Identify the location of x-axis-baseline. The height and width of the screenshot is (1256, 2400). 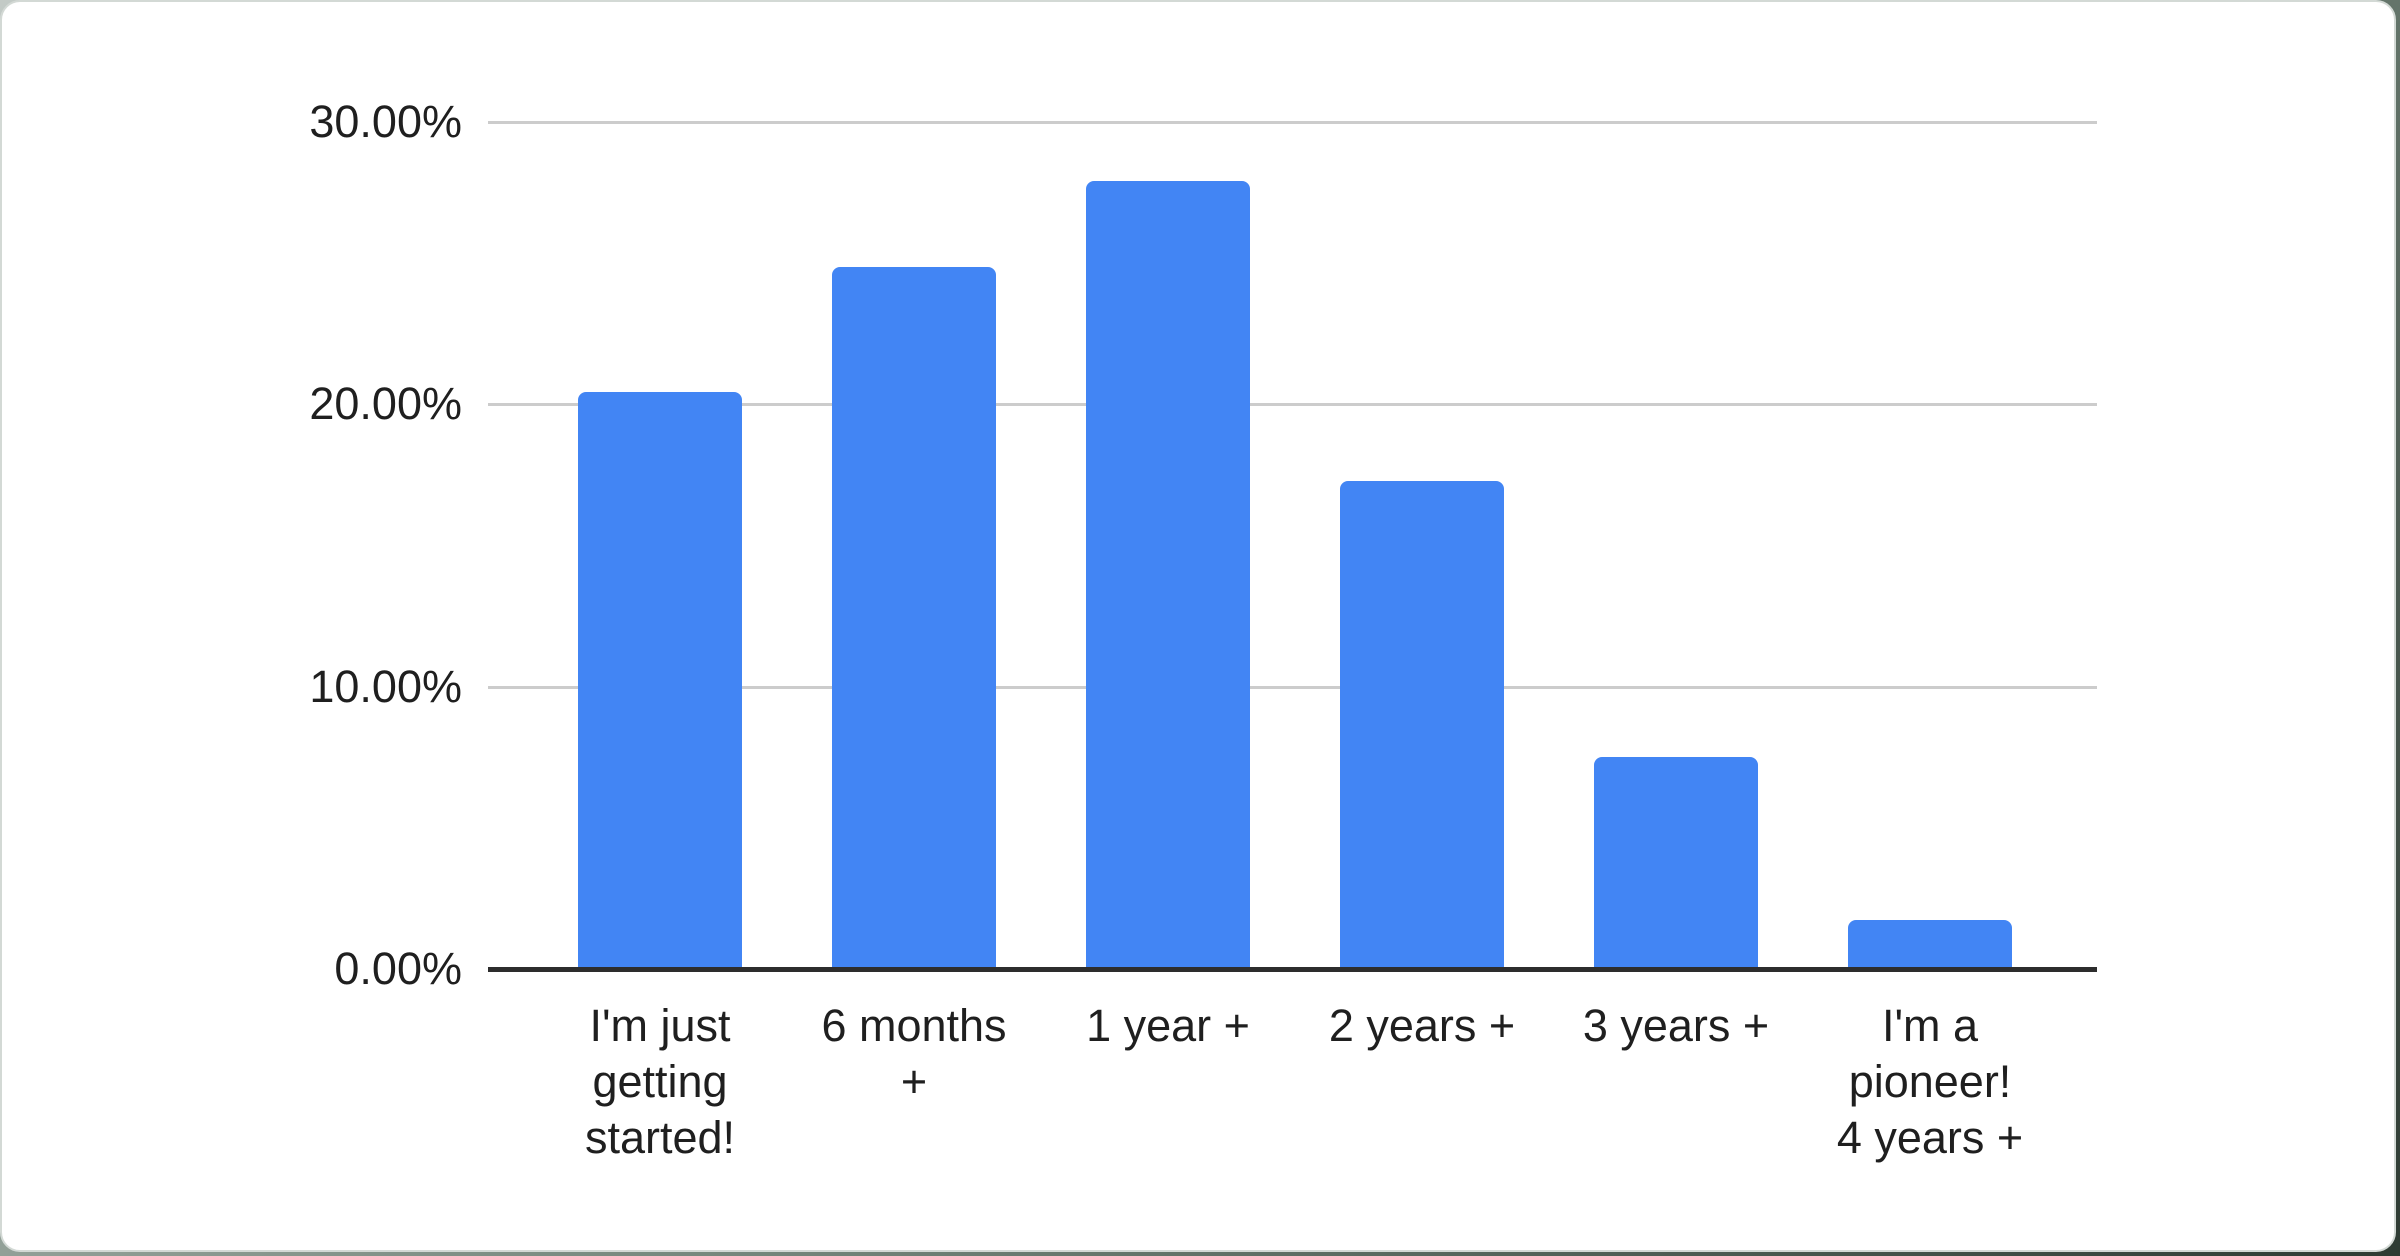
(1292, 969).